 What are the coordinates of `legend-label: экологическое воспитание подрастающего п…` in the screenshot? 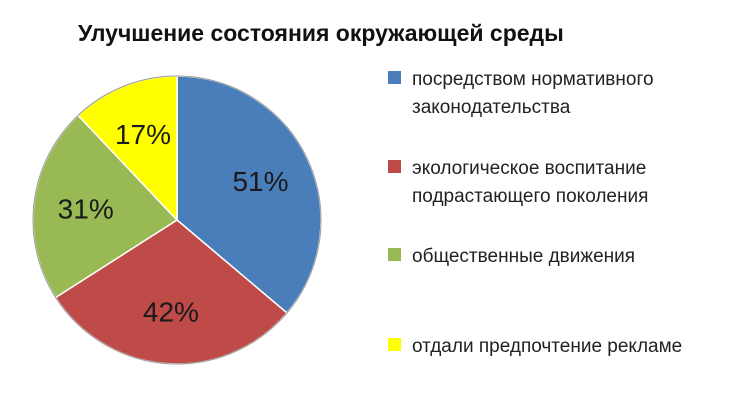 It's located at (530, 182).